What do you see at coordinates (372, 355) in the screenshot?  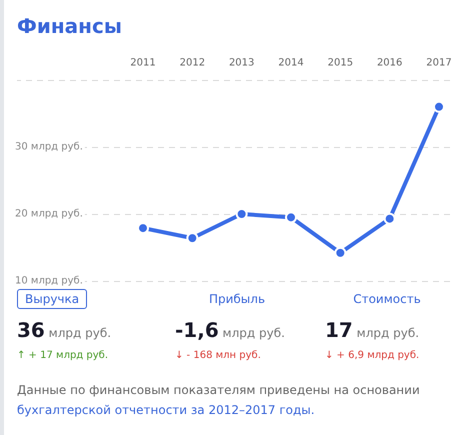 I see `text: ↓ + 6,9 млрд руб.` at bounding box center [372, 355].